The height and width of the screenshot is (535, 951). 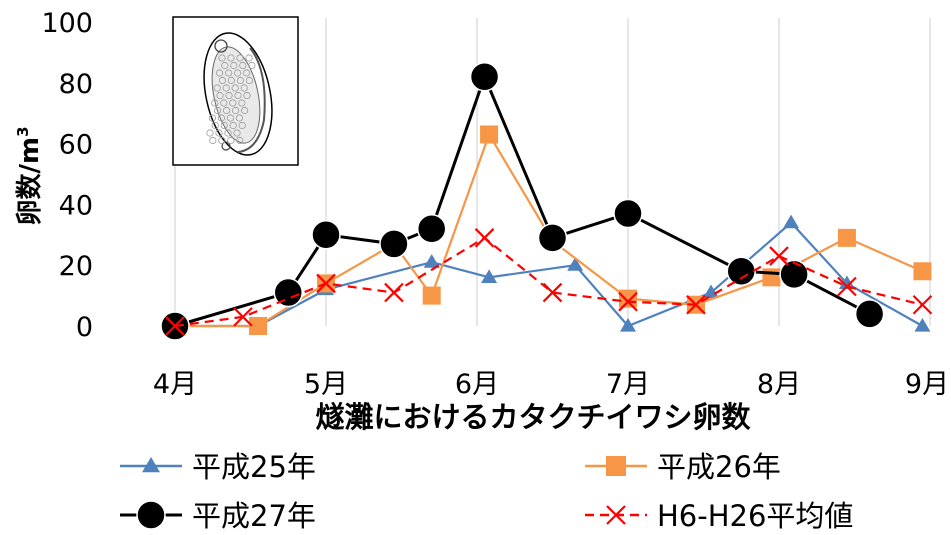 What do you see at coordinates (533, 417) in the screenshot?
I see `x-axis-title: 燧灘におけるカタクチイワシ卵数` at bounding box center [533, 417].